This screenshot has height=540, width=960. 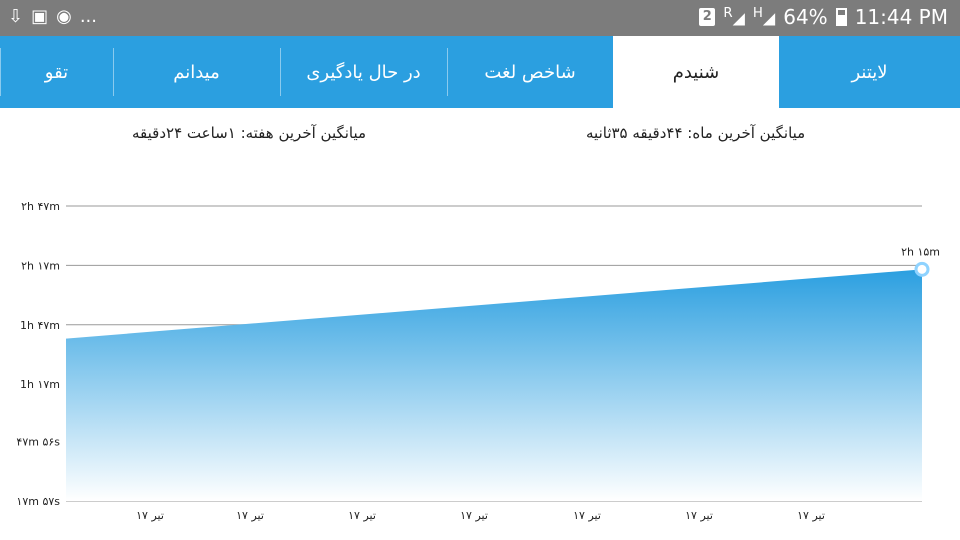 I want to click on tab-word-index: شاخص لغت, so click(x=530, y=72).